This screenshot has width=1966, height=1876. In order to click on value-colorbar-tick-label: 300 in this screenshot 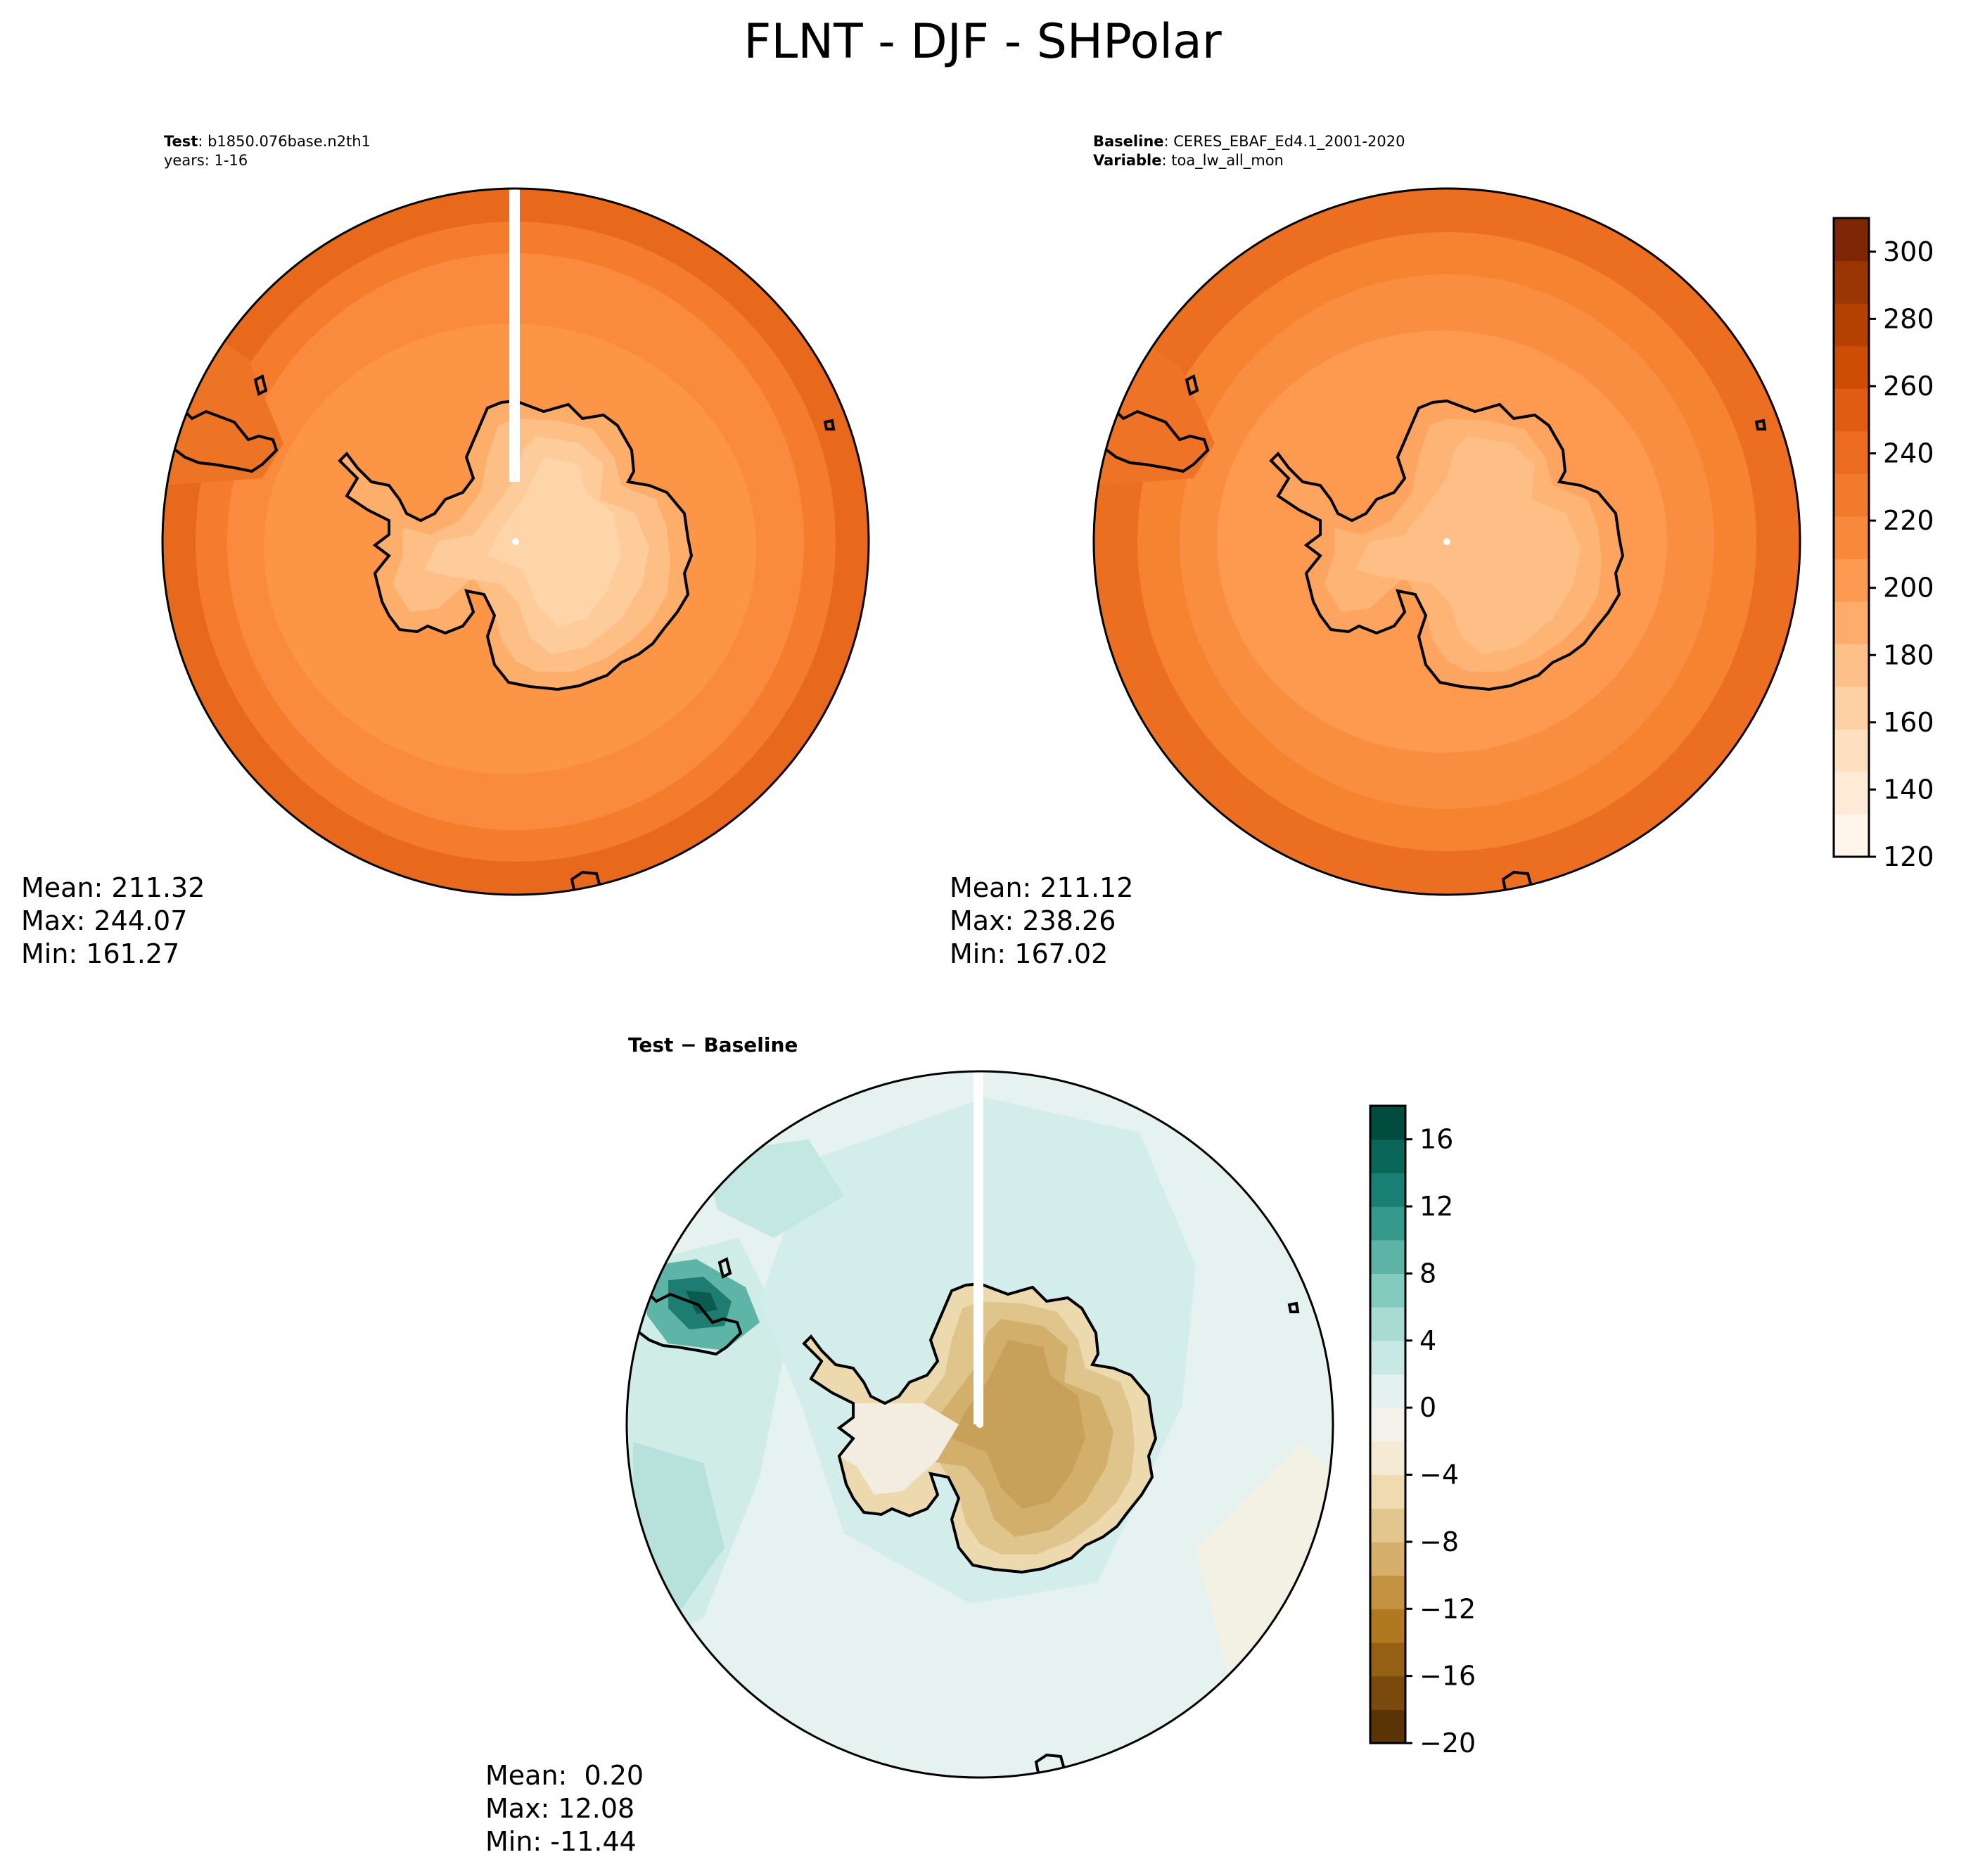, I will do `click(1908, 251)`.